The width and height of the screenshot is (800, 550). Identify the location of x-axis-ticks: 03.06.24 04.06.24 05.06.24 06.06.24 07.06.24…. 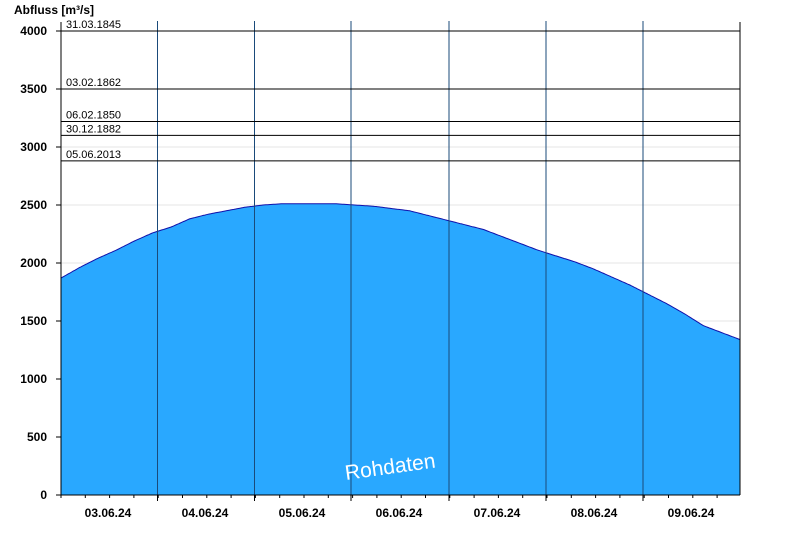
(389, 507).